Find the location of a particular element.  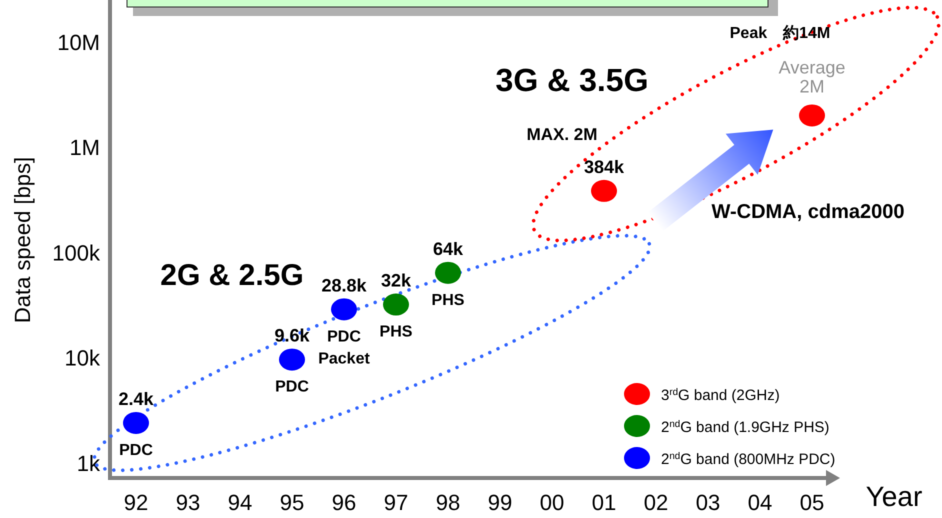

y-tick-label: 1k is located at coordinates (88, 463).